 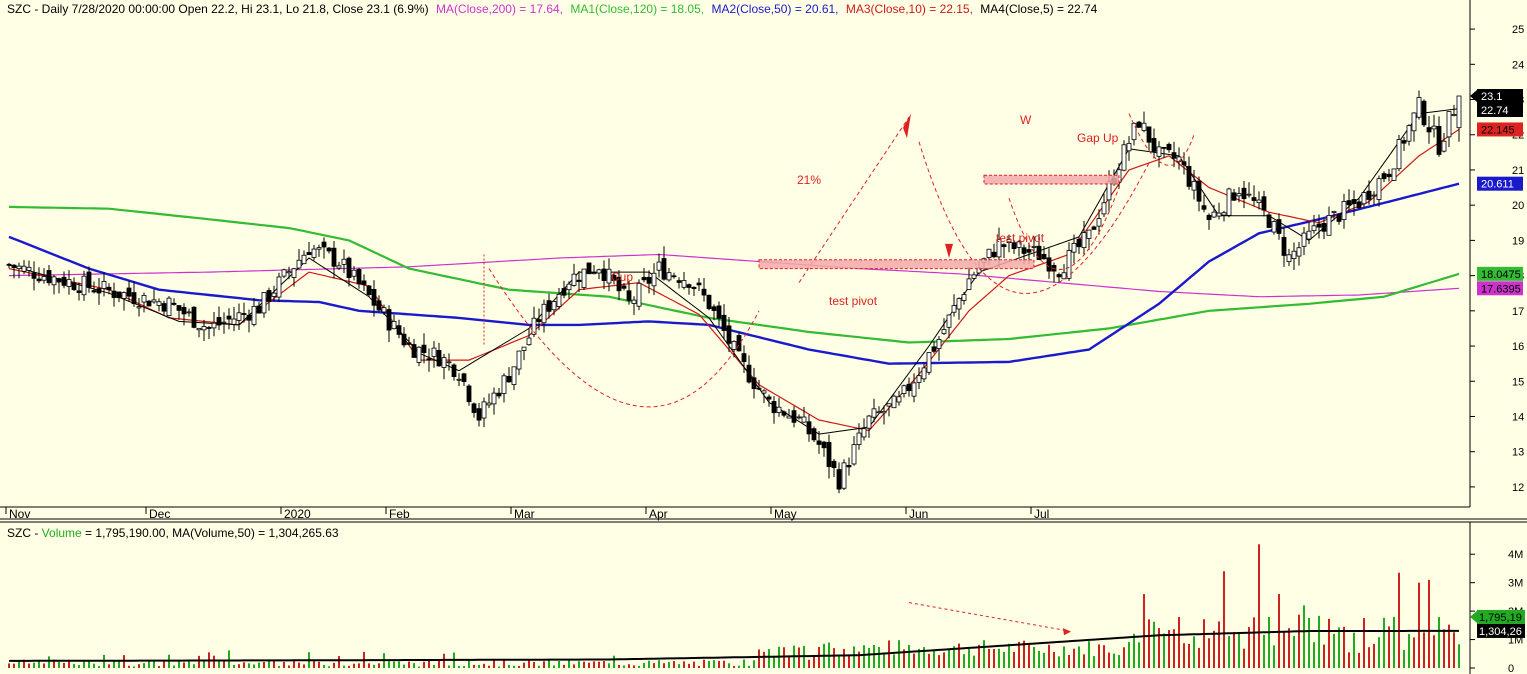 I want to click on price-value-tag, so click(x=1500, y=183).